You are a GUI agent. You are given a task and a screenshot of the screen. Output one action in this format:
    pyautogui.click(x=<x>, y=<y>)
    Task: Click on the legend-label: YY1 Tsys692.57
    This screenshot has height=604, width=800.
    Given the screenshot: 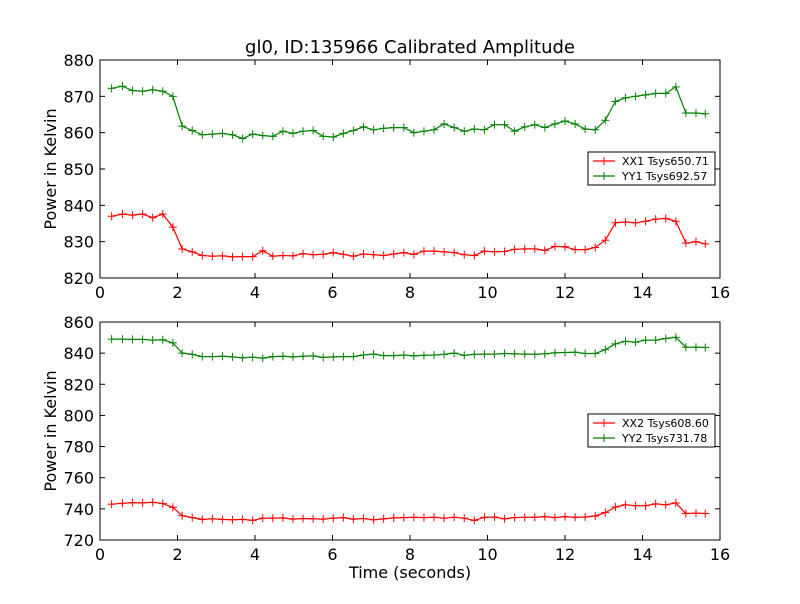 What is the action you would take?
    pyautogui.click(x=664, y=176)
    